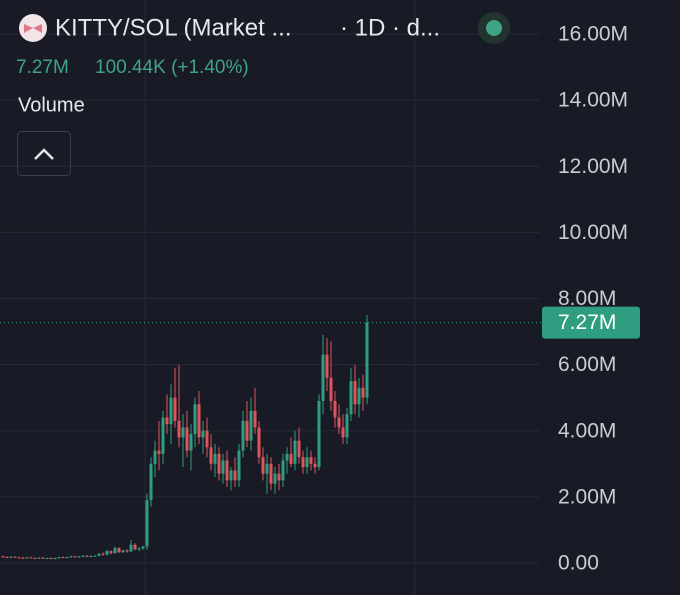 This screenshot has width=680, height=595. Describe the element at coordinates (578, 563) in the screenshot. I see `y-tick-label: 0.00` at that location.